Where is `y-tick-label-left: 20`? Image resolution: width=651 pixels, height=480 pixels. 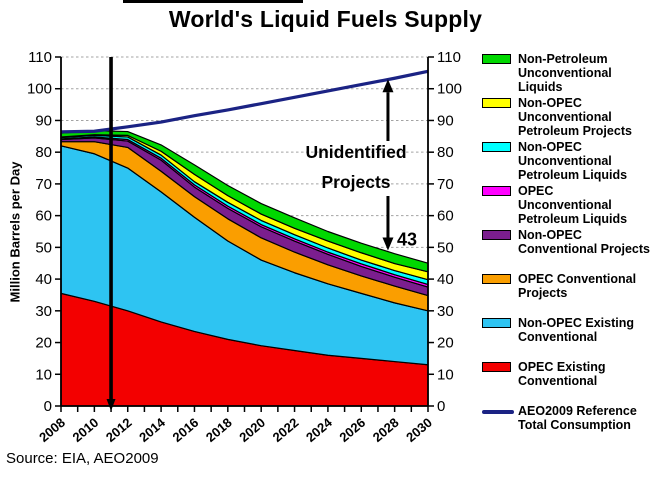
y-tick-label-left: 20 is located at coordinates (43, 343).